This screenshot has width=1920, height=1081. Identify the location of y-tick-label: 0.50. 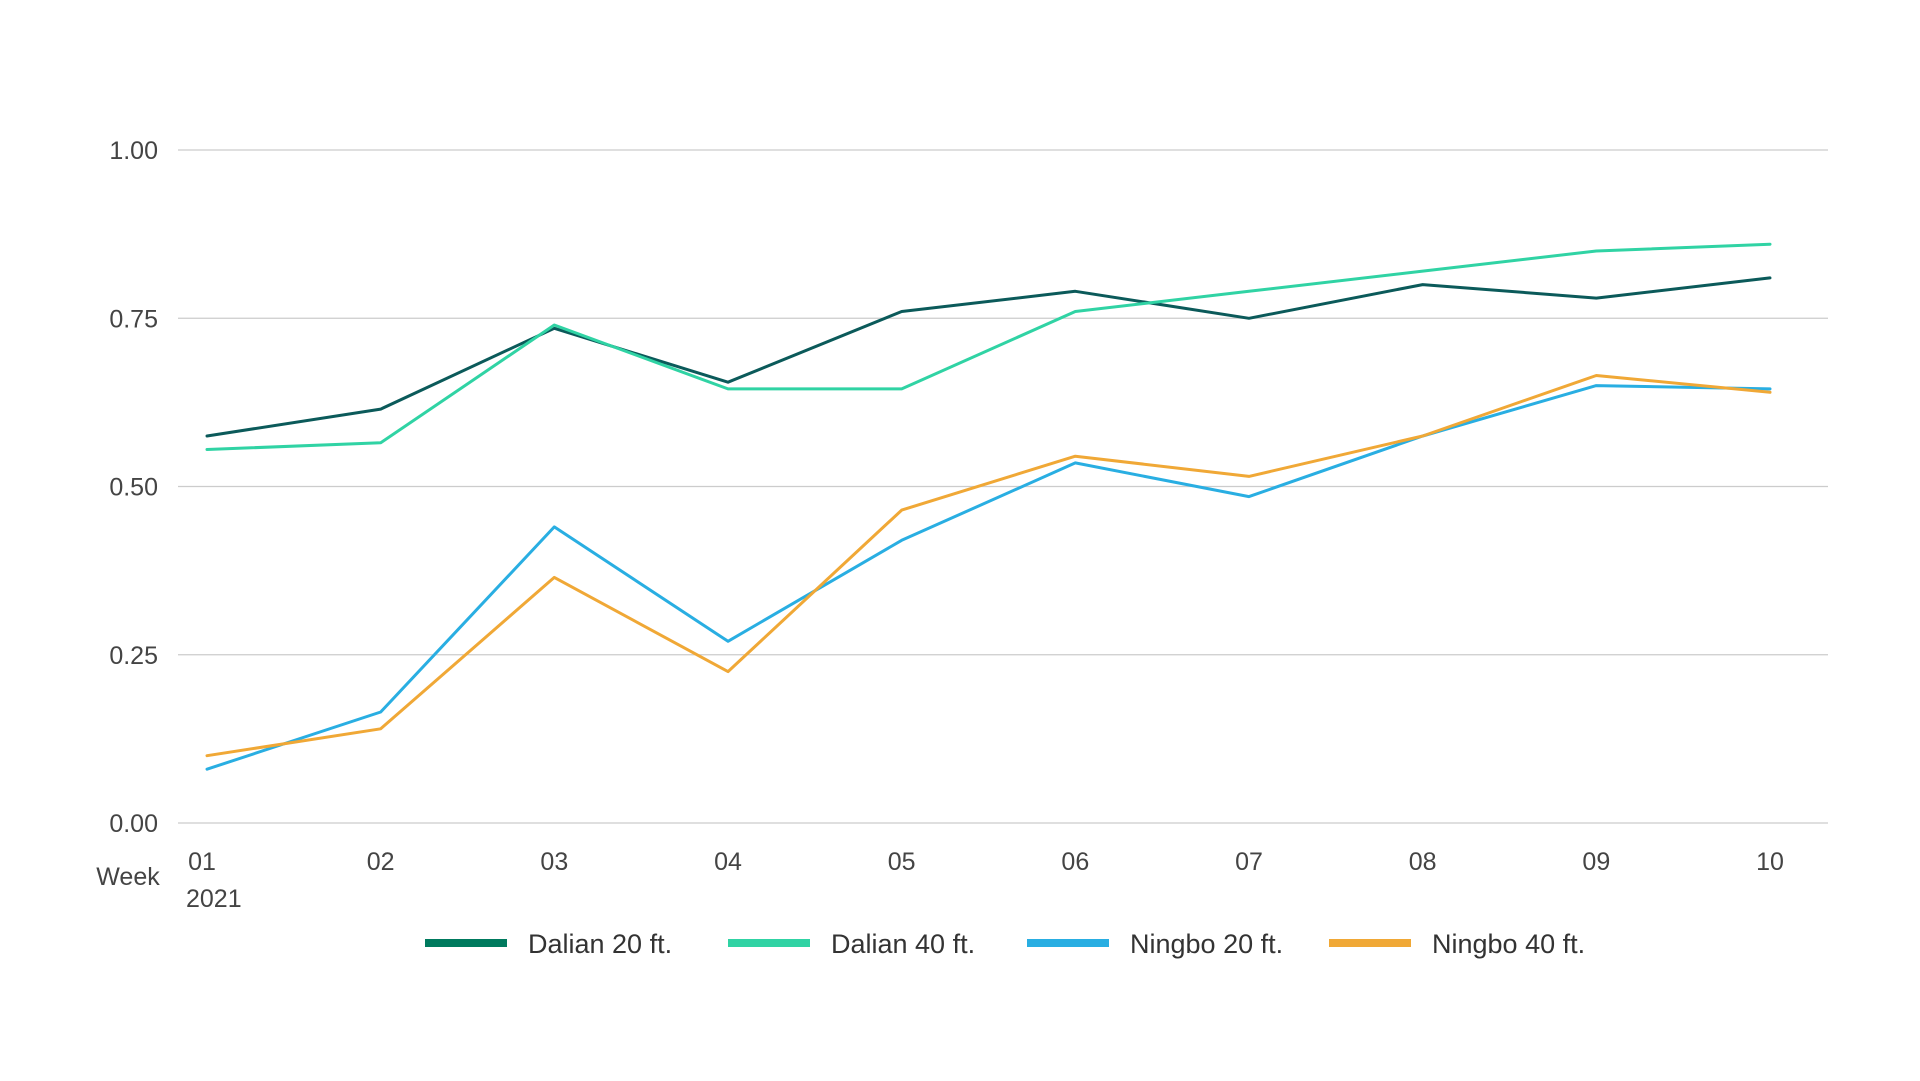
(133, 488).